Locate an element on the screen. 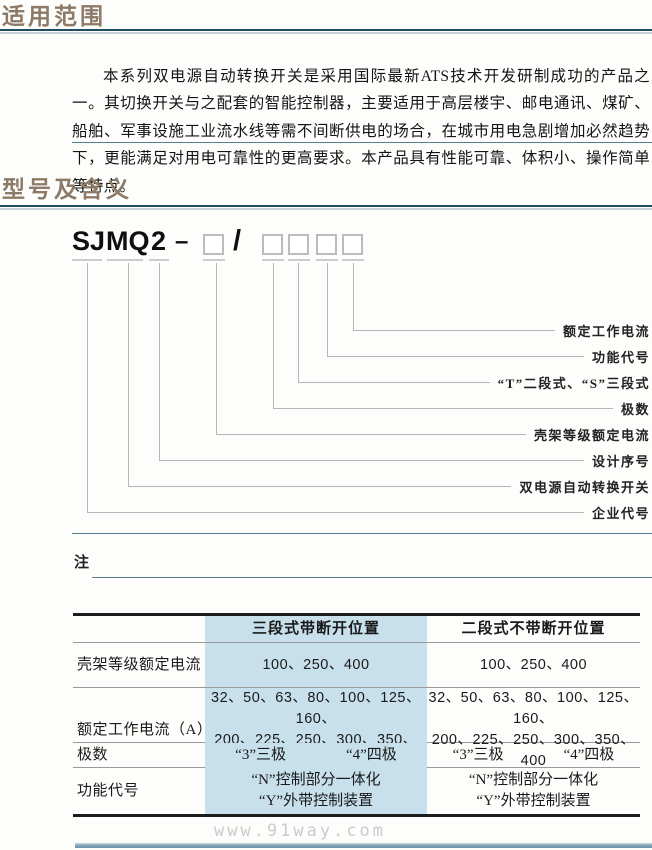 Image resolution: width=652 pixels, height=850 pixels. diagram-connector-row: “T”二段式、“S”三段式 is located at coordinates (474, 382).